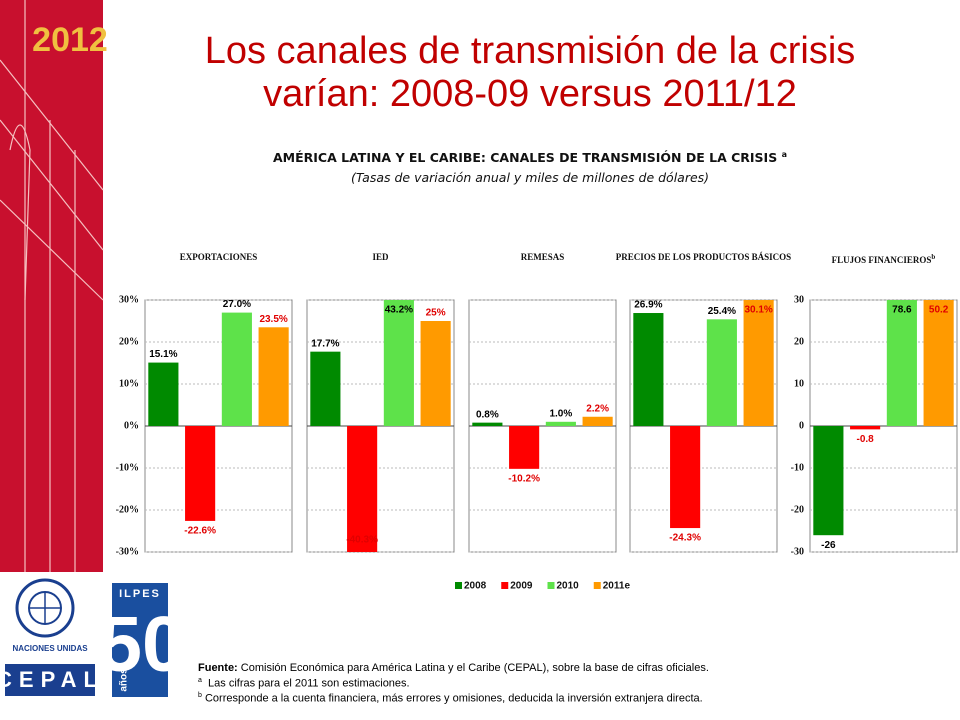 The image size is (960, 720). I want to click on y-tick-label: 20, so click(799, 341).